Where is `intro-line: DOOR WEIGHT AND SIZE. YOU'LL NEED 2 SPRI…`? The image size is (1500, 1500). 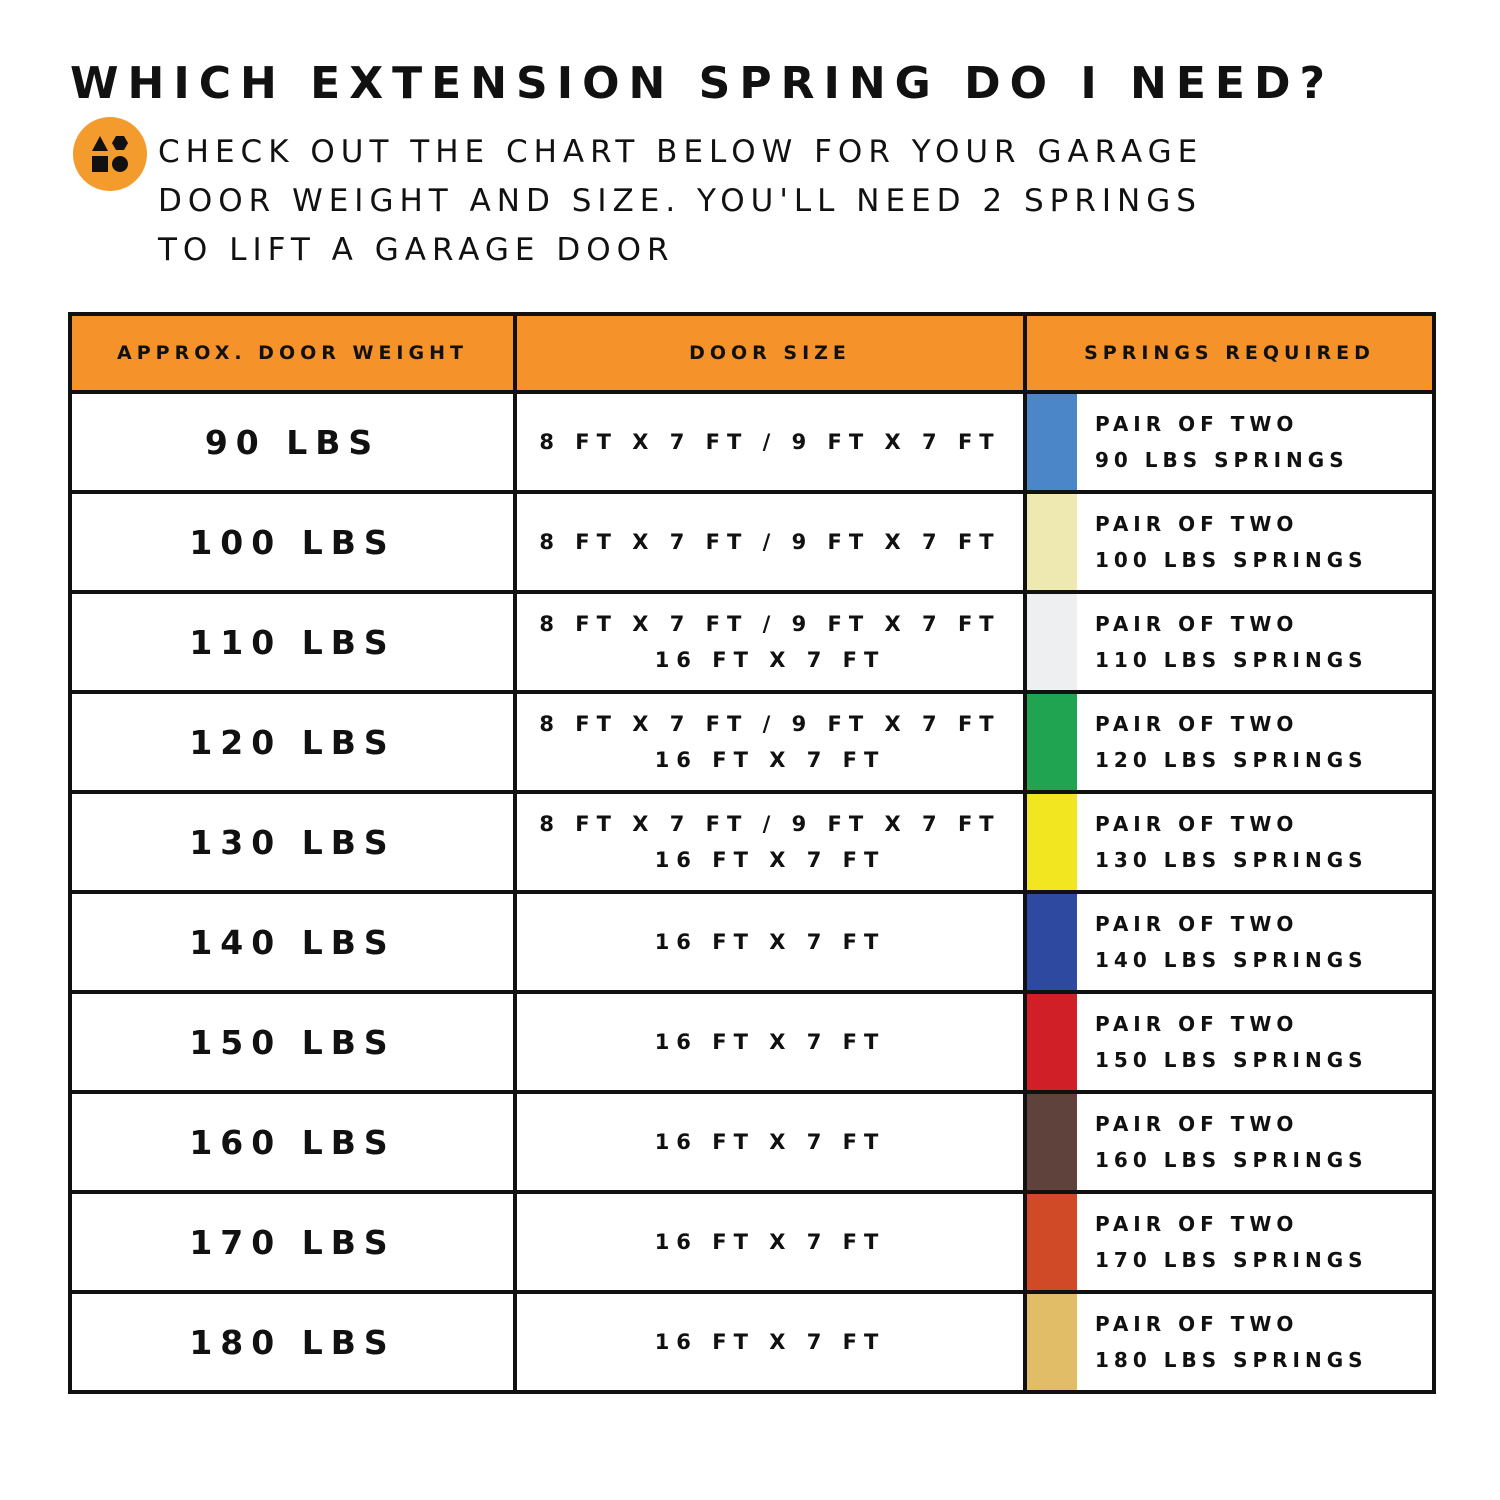 intro-line: DOOR WEIGHT AND SIZE. YOU'LL NEED 2 SPRI… is located at coordinates (680, 201).